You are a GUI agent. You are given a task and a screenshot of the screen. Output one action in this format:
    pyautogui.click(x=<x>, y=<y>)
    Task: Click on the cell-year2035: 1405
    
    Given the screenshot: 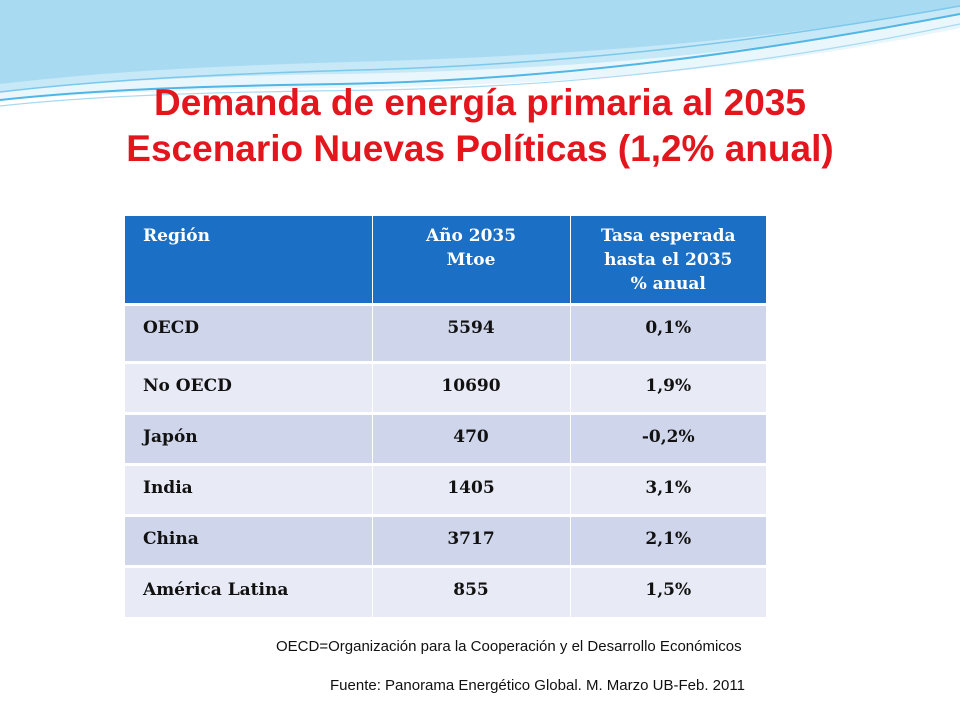 What is the action you would take?
    pyautogui.click(x=471, y=488)
    